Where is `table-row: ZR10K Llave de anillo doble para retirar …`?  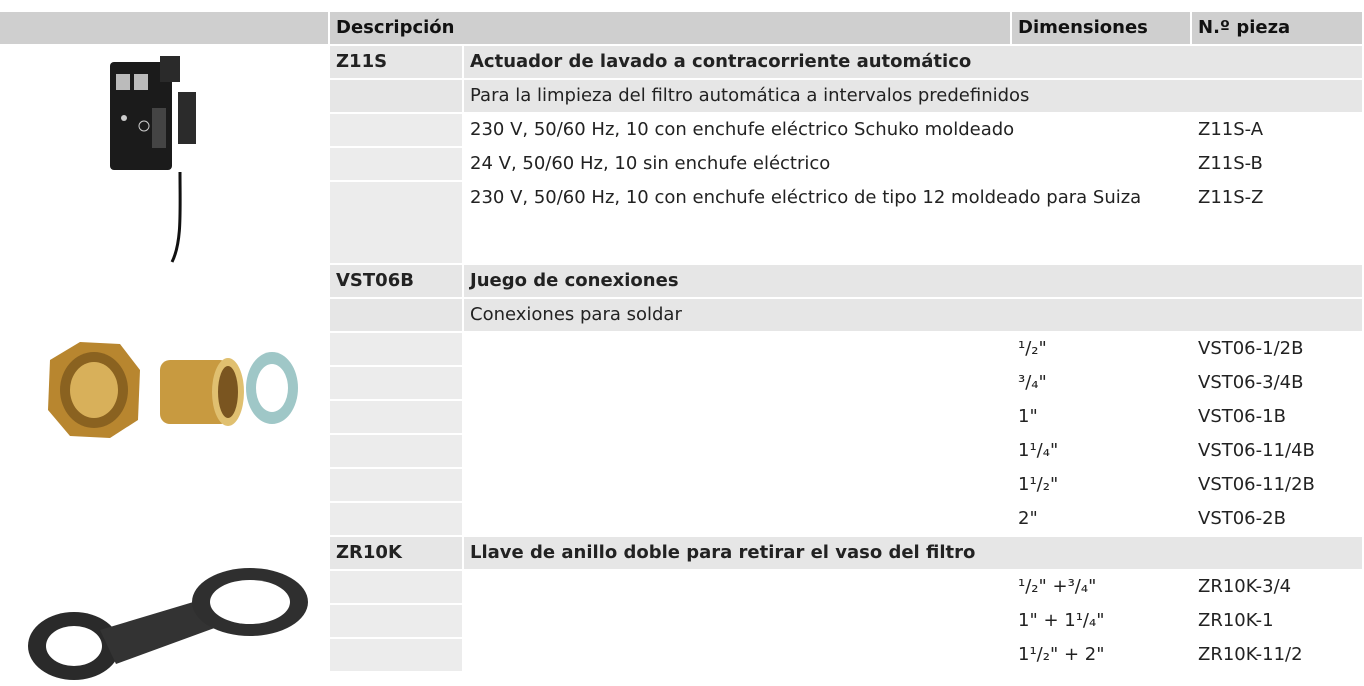 table-row: ZR10K Llave de anillo doble para retirar … is located at coordinates (681, 553).